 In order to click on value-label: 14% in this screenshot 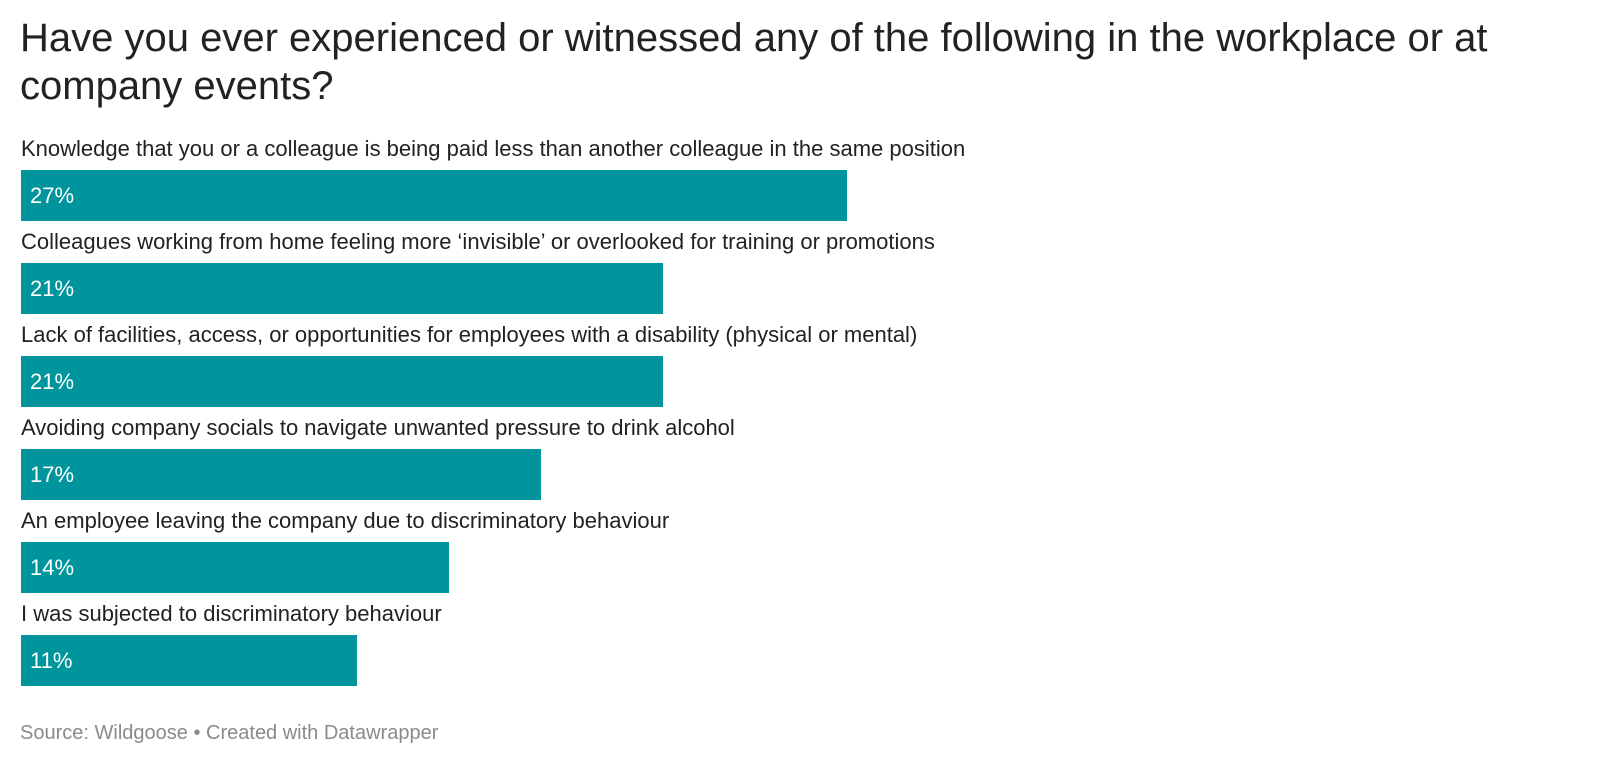, I will do `click(52, 567)`.